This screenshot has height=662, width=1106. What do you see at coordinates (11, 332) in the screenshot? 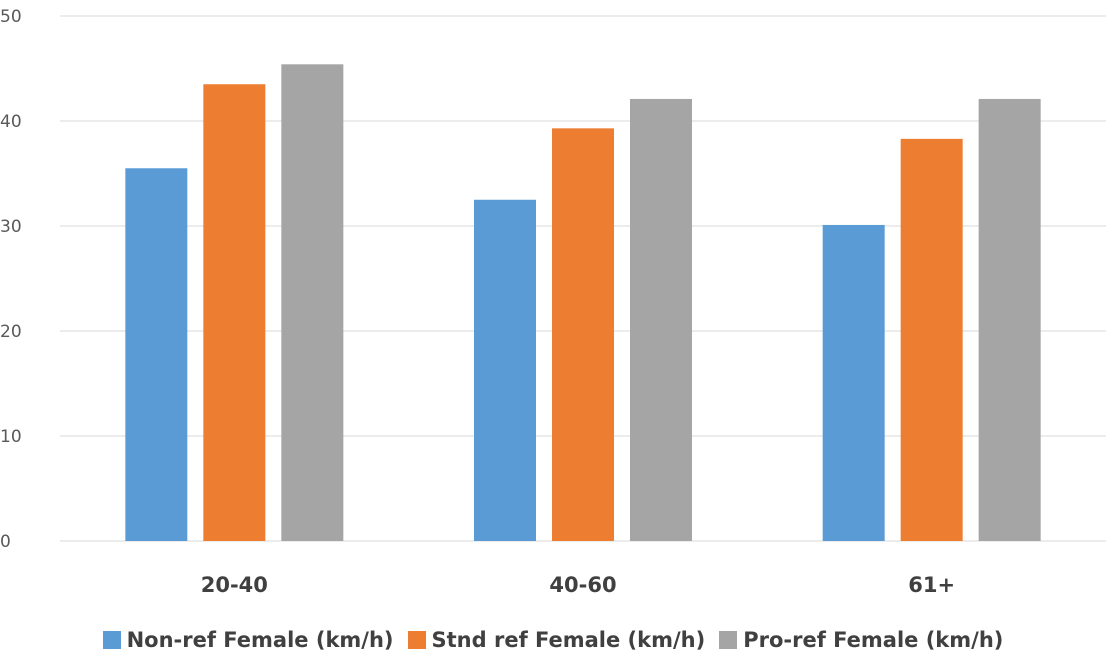
I see `y-tick-label: 20` at bounding box center [11, 332].